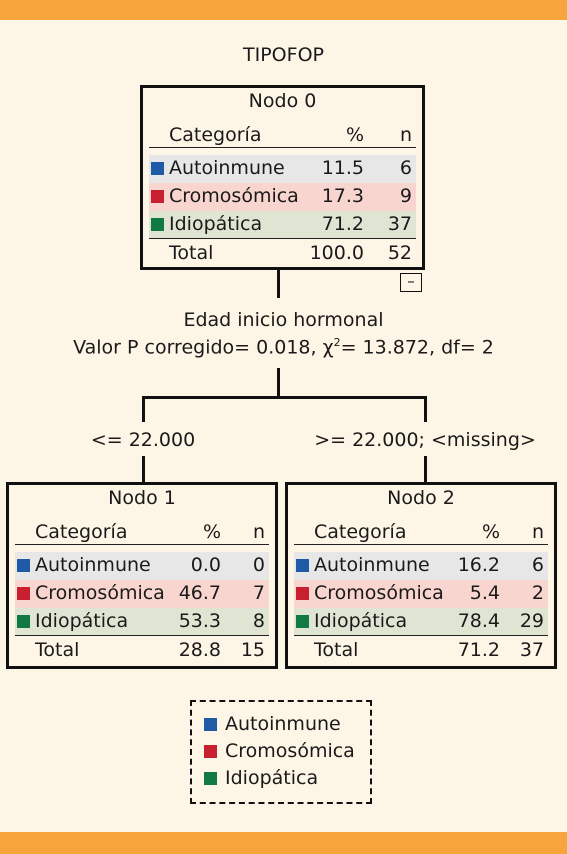  What do you see at coordinates (425, 409) in the screenshot?
I see `connector-right-upper` at bounding box center [425, 409].